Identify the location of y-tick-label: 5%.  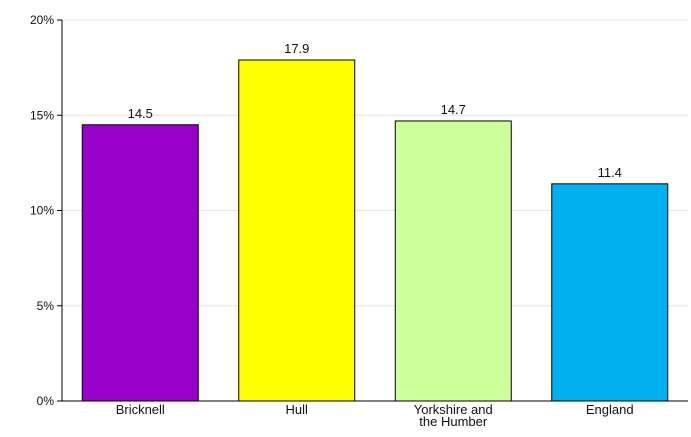
(46, 306).